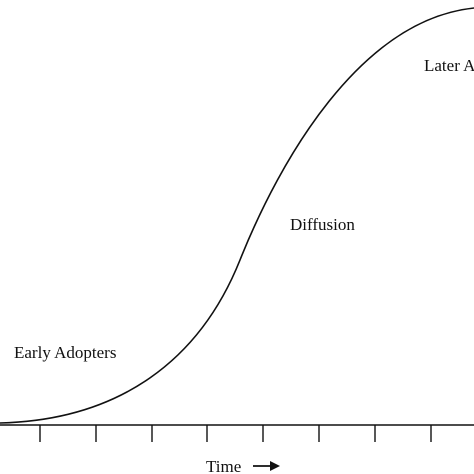 Image resolution: width=474 pixels, height=474 pixels. What do you see at coordinates (266, 466) in the screenshot?
I see `time-arrow` at bounding box center [266, 466].